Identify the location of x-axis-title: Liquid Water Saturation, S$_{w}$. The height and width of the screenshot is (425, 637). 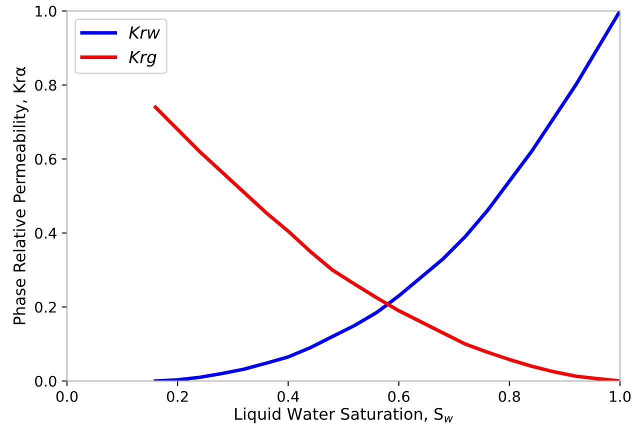
(344, 416).